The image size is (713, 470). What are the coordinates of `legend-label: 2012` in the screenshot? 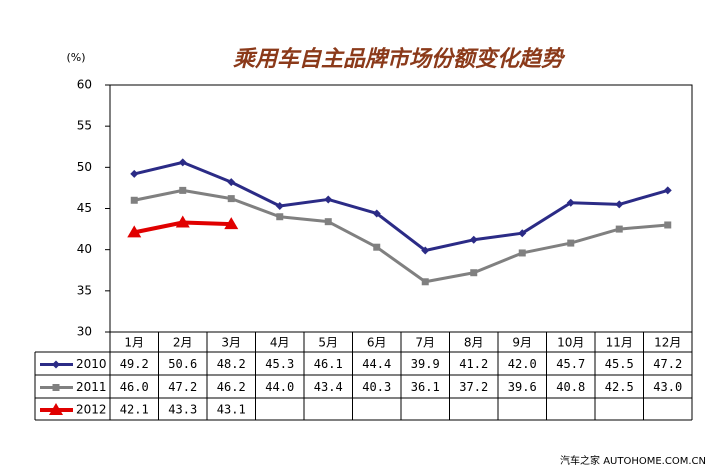 It's located at (91, 410).